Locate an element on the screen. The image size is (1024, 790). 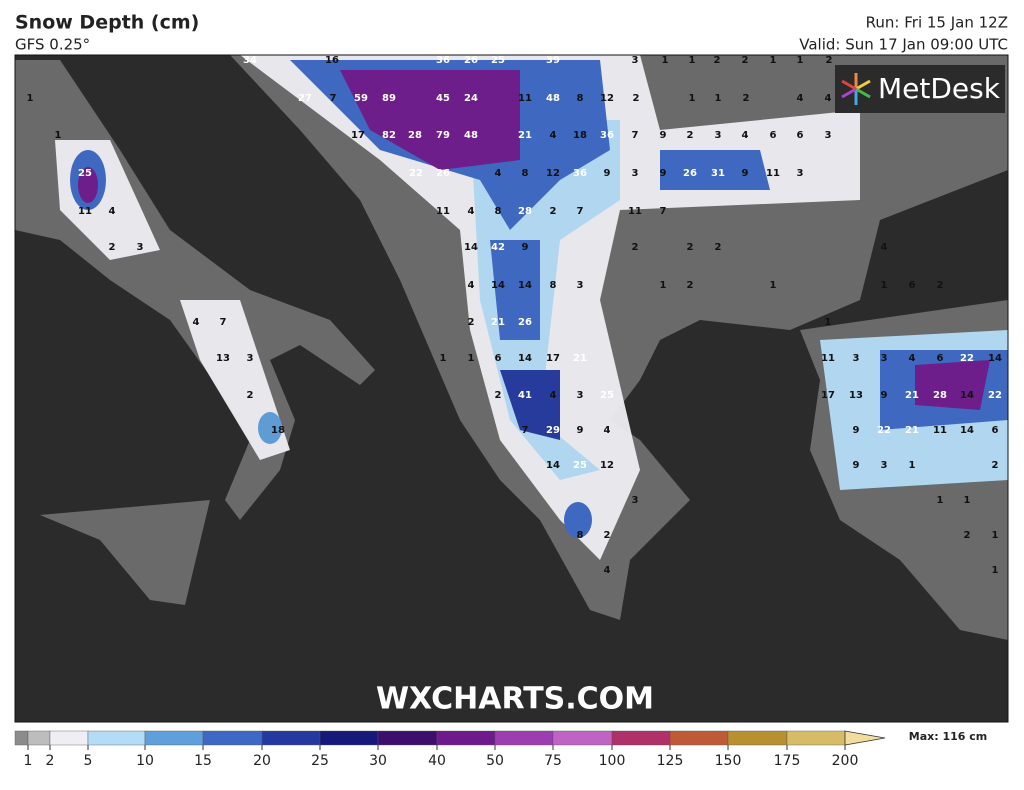
brand-logo: MetDesk is located at coordinates (920, 89).